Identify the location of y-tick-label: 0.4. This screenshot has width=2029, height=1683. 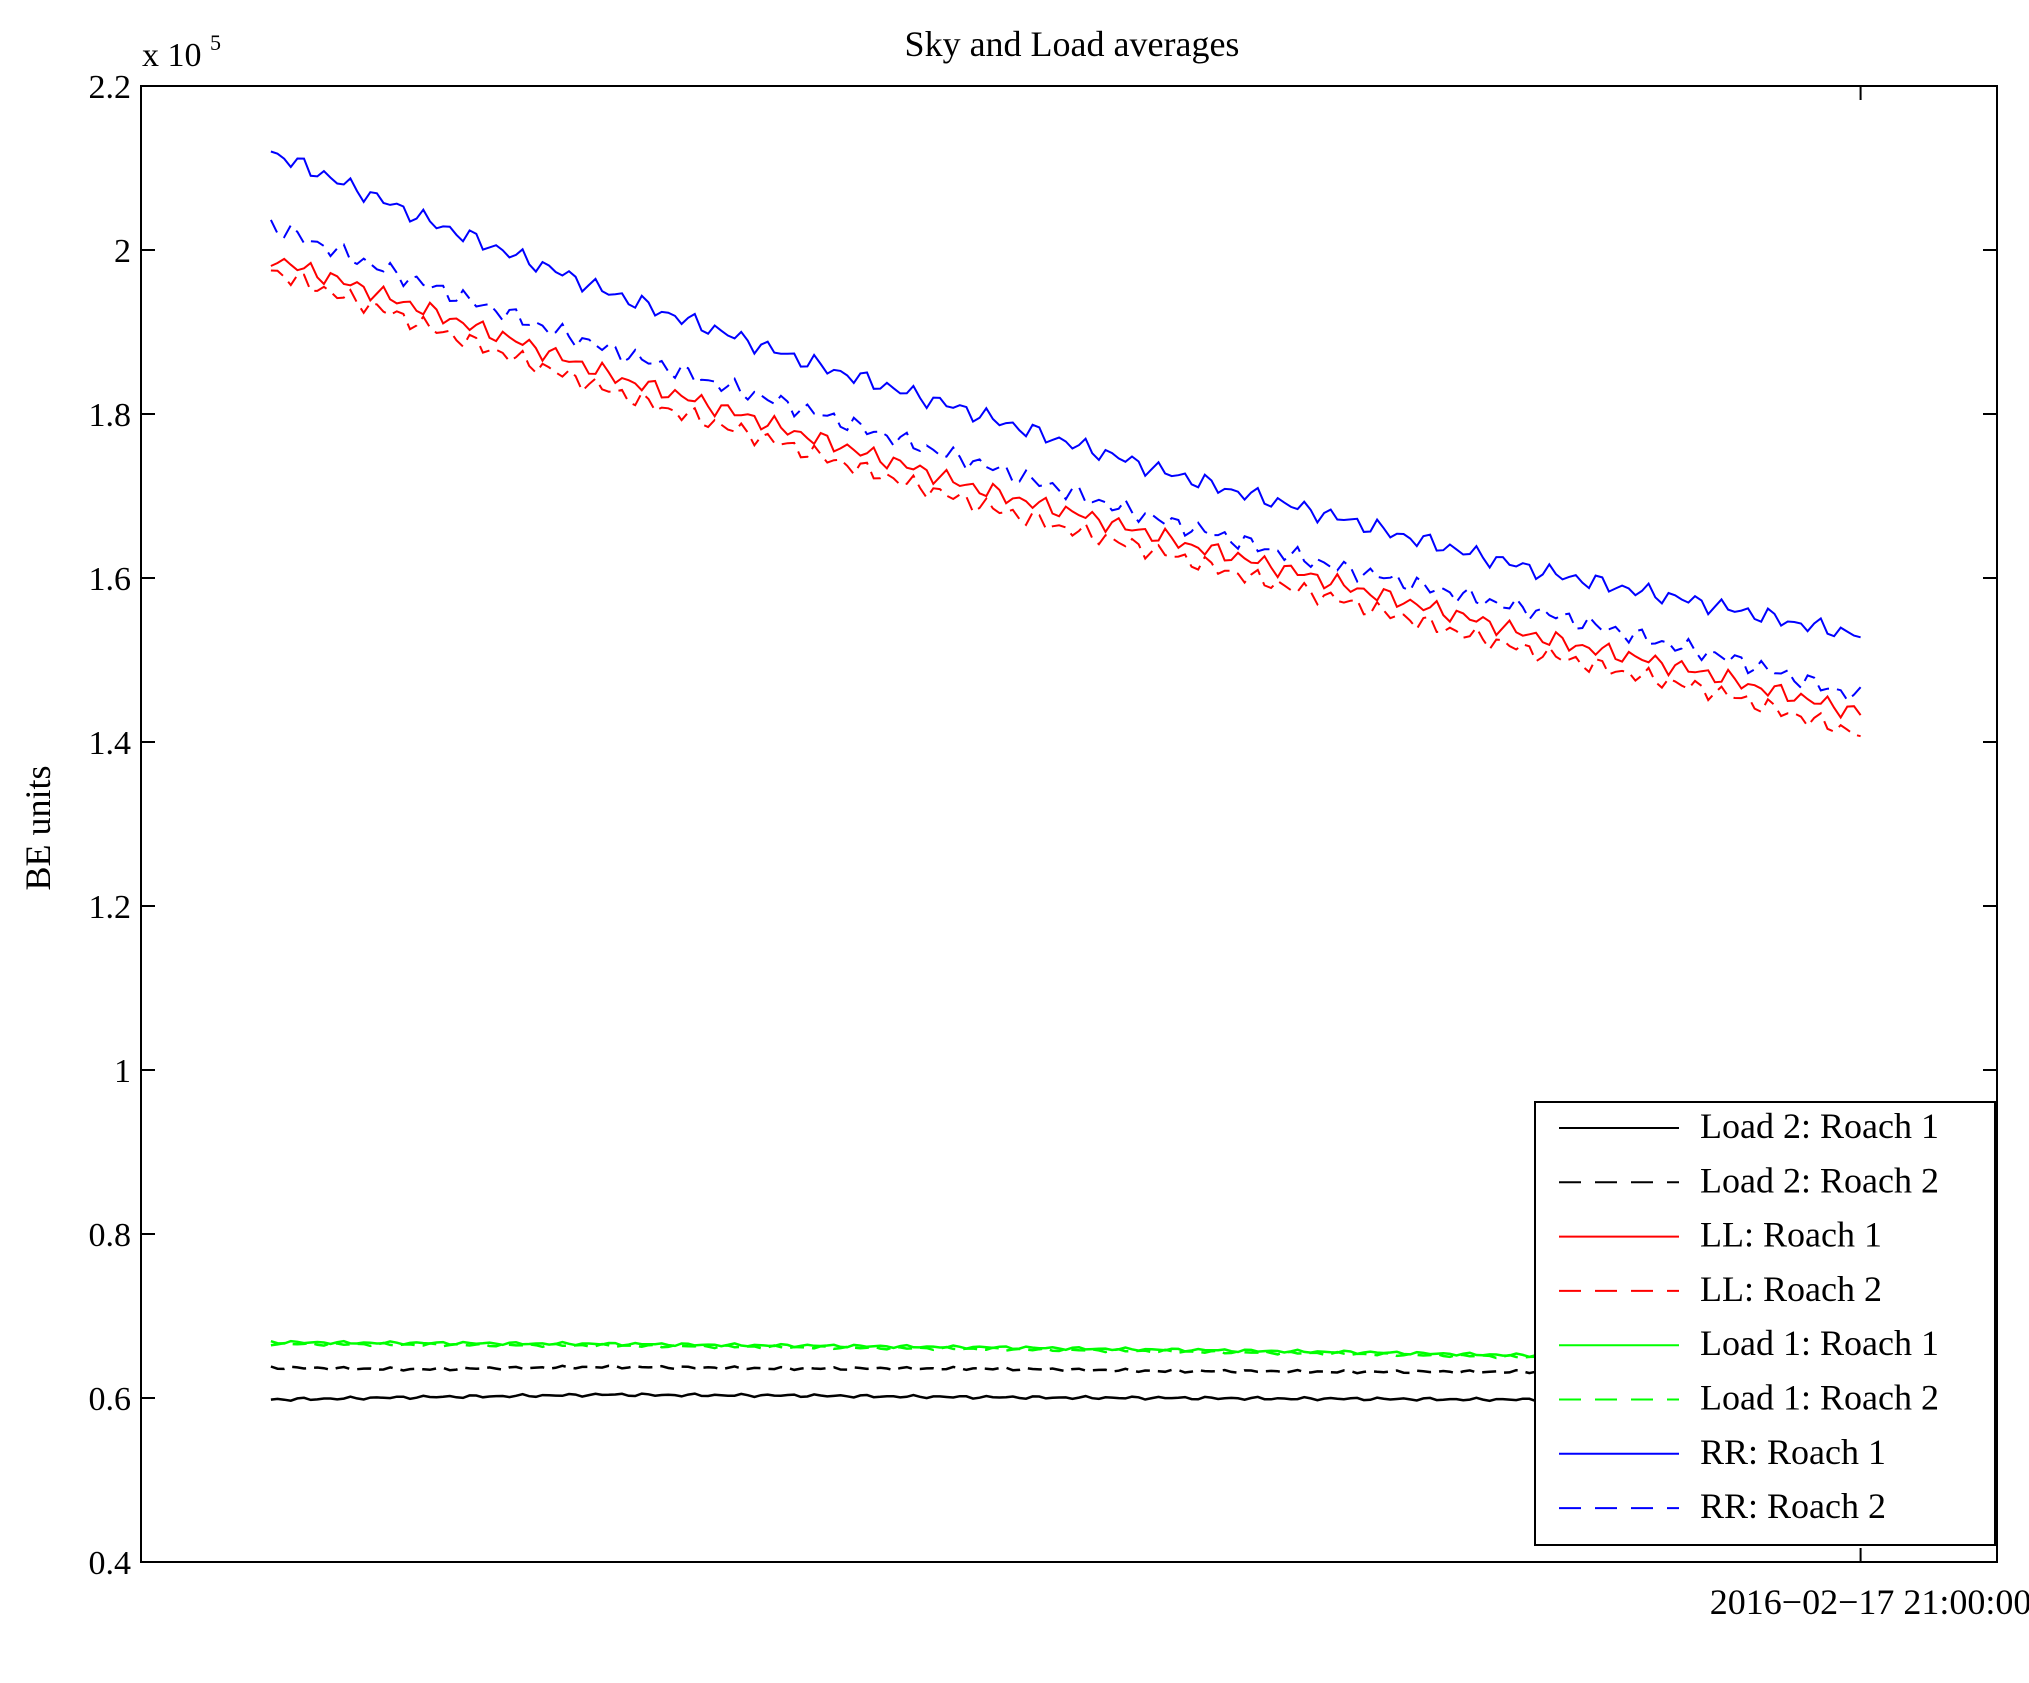
(110, 1563).